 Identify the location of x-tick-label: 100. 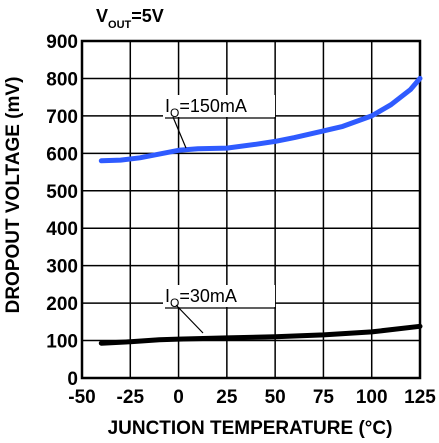
(372, 397).